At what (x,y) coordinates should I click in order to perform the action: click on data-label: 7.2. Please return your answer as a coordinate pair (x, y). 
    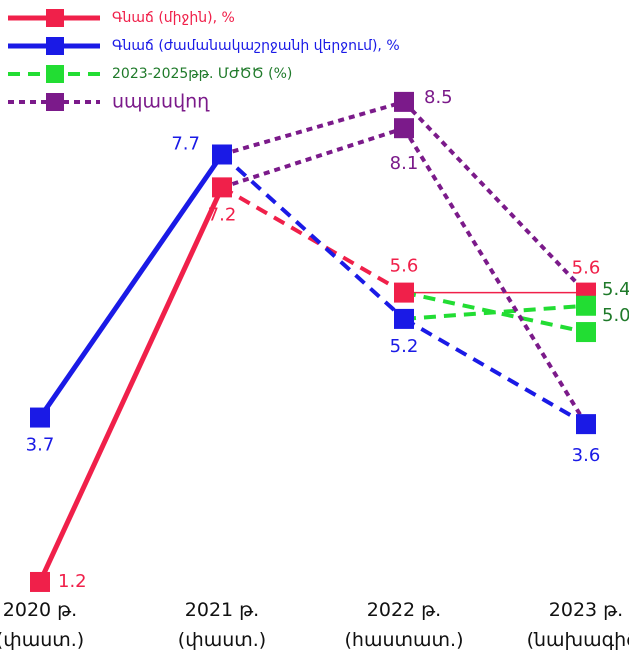
    Looking at the image, I should click on (222, 214).